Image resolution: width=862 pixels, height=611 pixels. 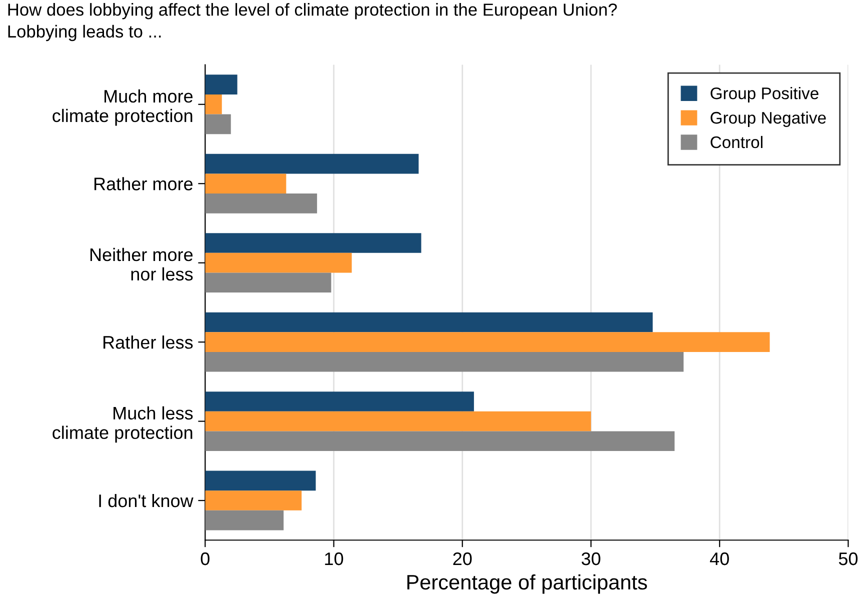 I want to click on y-tick-label: Rather more, so click(x=143, y=183).